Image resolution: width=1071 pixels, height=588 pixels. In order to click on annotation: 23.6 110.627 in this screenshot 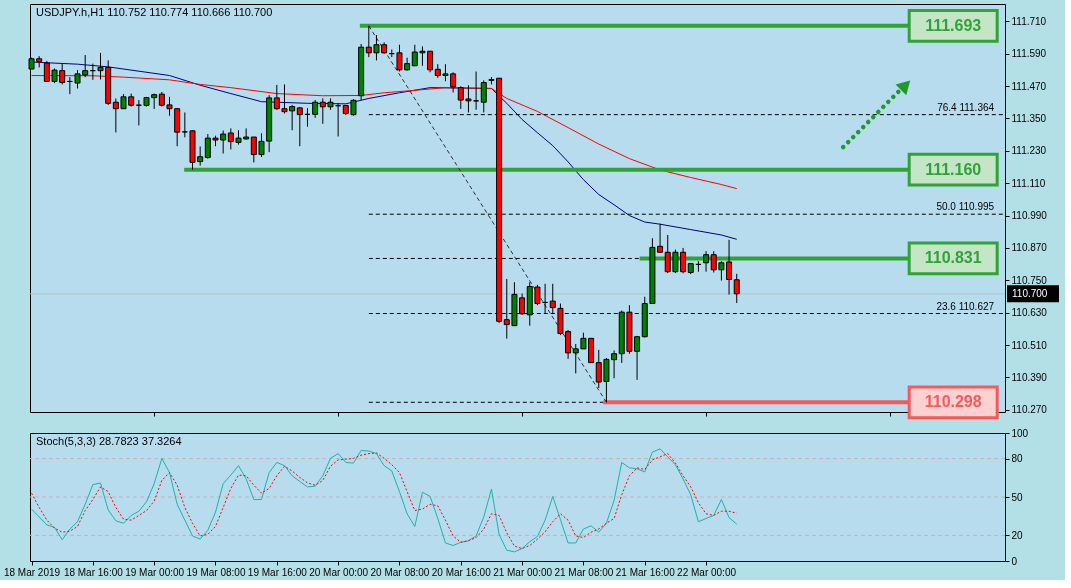, I will do `click(965, 306)`.